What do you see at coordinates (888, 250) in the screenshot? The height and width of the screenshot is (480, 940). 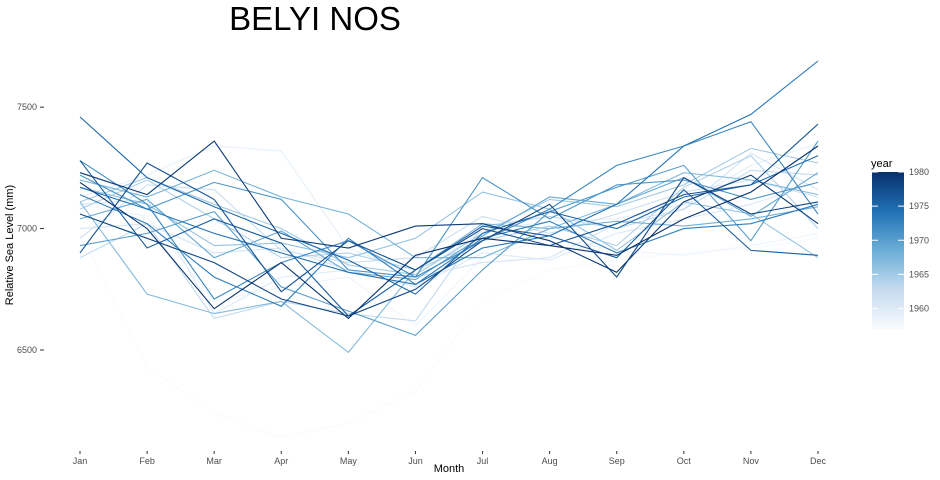 I see `legend-colorbar` at bounding box center [888, 250].